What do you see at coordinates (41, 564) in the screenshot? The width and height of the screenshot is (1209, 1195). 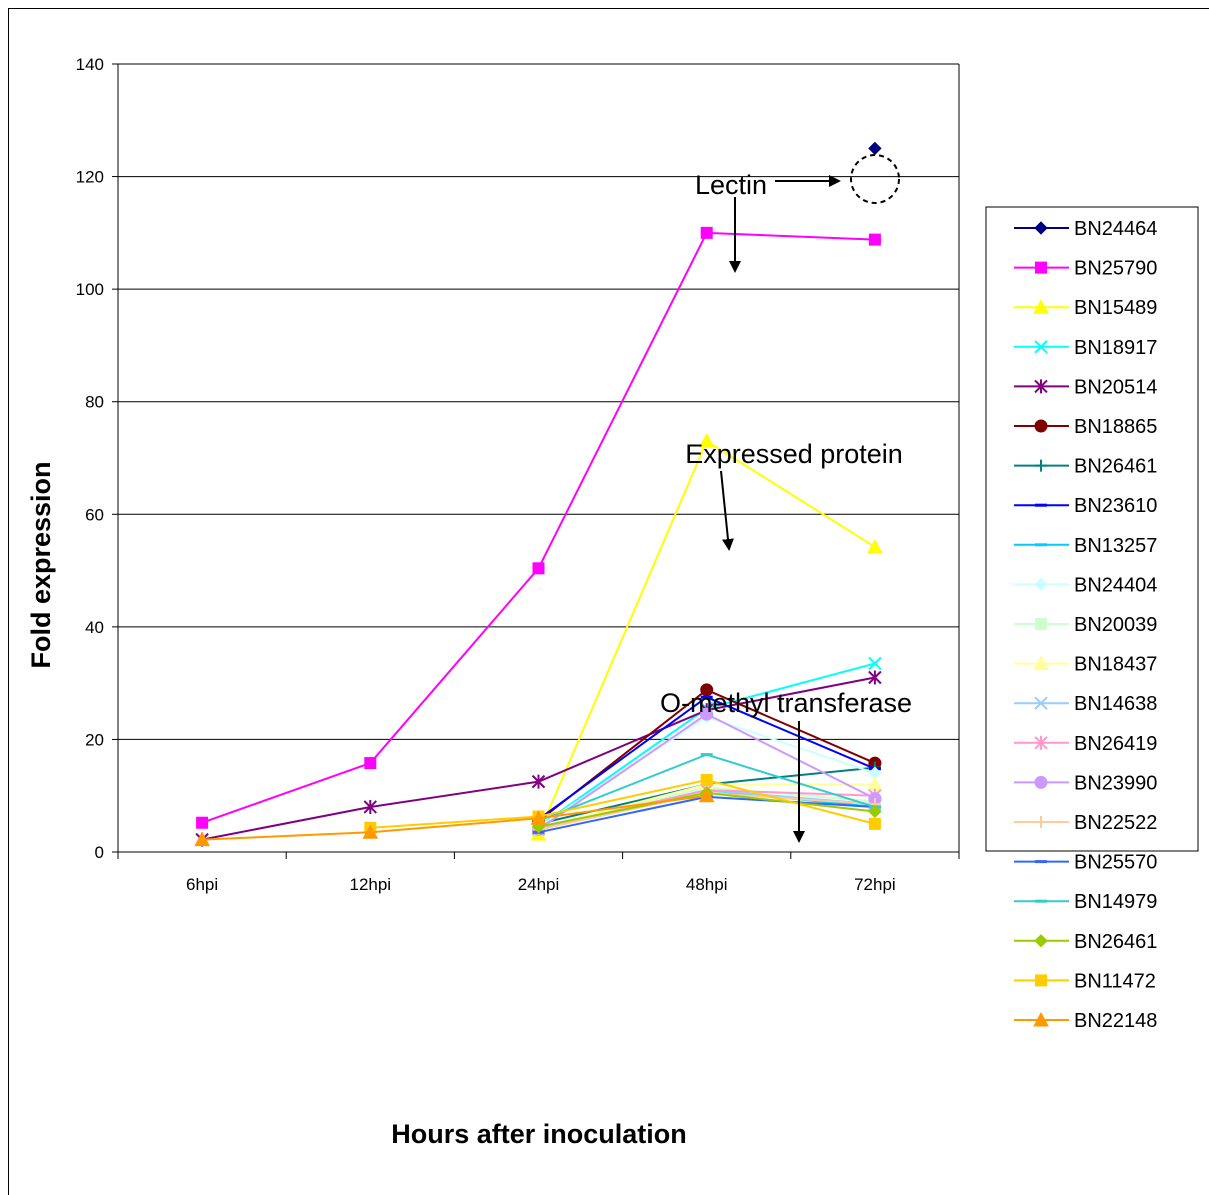 I see `y-axis-label: Fold expression` at bounding box center [41, 564].